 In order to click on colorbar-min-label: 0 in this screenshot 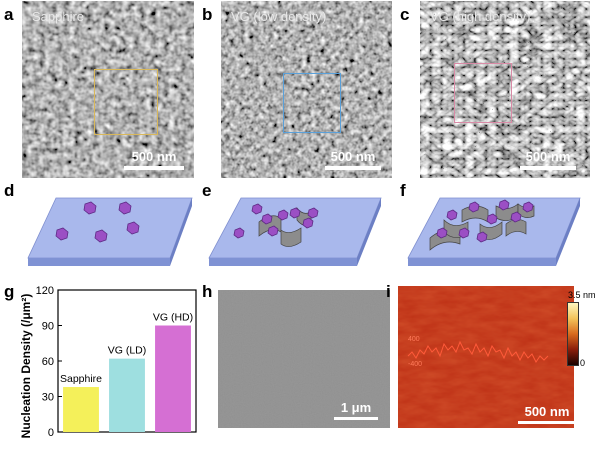, I will do `click(583, 363)`.